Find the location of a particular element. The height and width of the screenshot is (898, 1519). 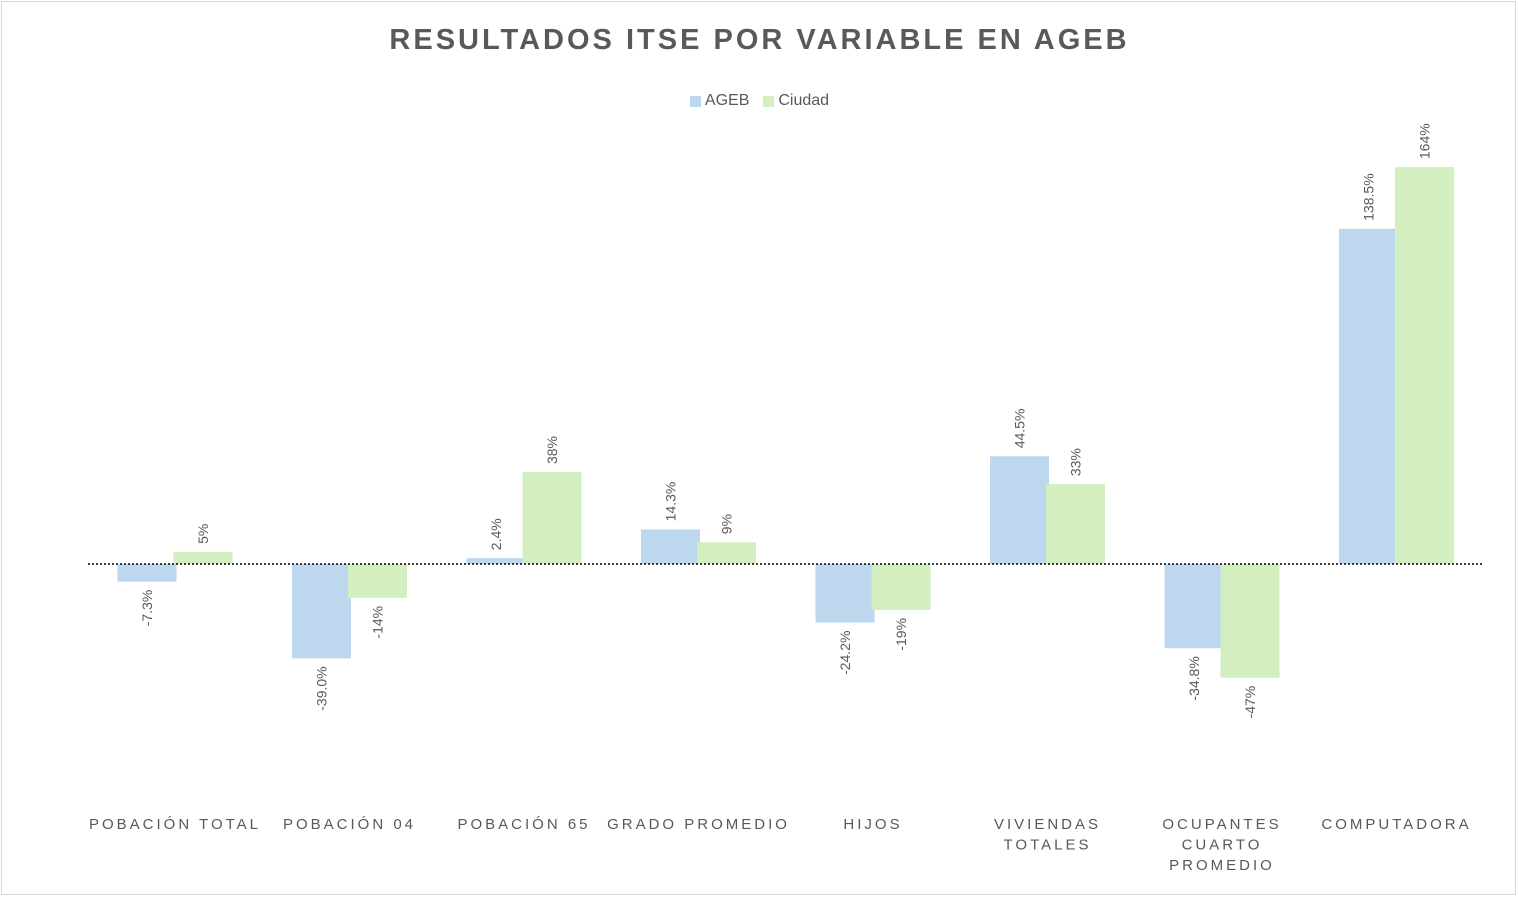

data-label-ageb-1: -39.0% is located at coordinates (322, 688).